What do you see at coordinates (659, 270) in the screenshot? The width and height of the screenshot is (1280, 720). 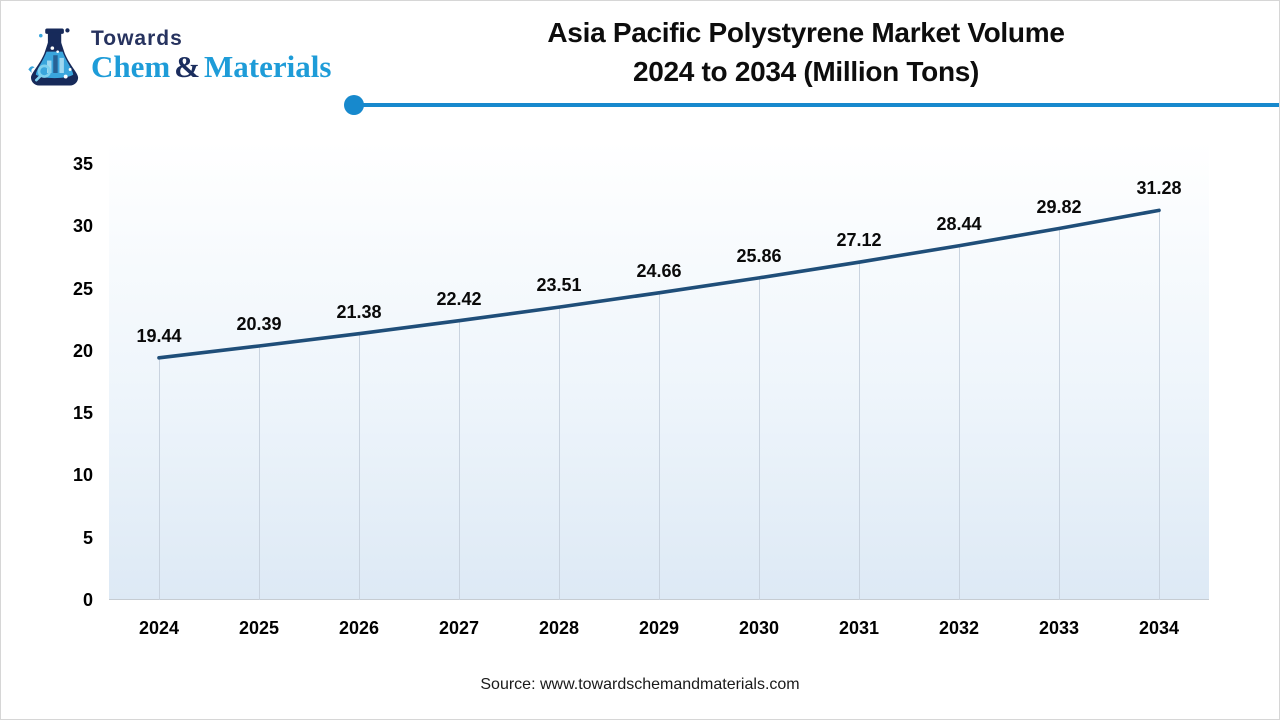 I see `data-label-2029: 24.66` at bounding box center [659, 270].